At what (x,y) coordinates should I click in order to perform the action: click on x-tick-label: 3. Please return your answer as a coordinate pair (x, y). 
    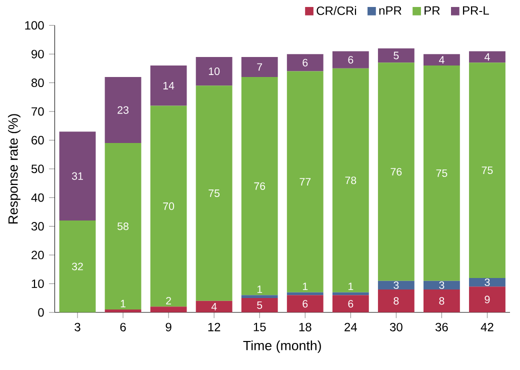
    Looking at the image, I should click on (77, 327).